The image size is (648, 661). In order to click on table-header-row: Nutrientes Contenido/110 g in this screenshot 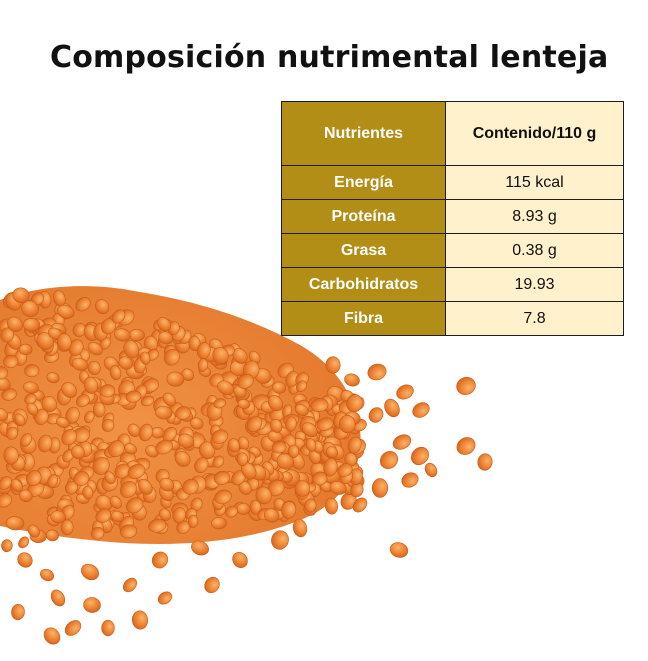, I will do `click(452, 133)`.